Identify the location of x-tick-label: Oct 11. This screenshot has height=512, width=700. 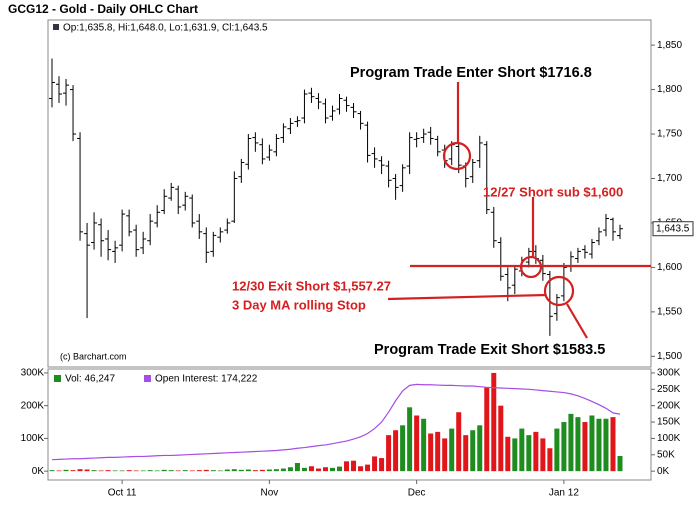
(122, 493).